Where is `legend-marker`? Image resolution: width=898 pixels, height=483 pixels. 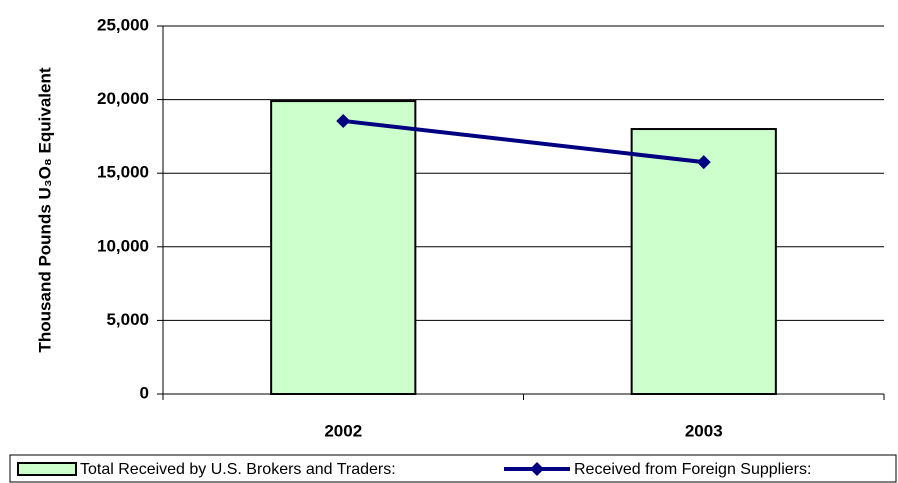 legend-marker is located at coordinates (537, 469).